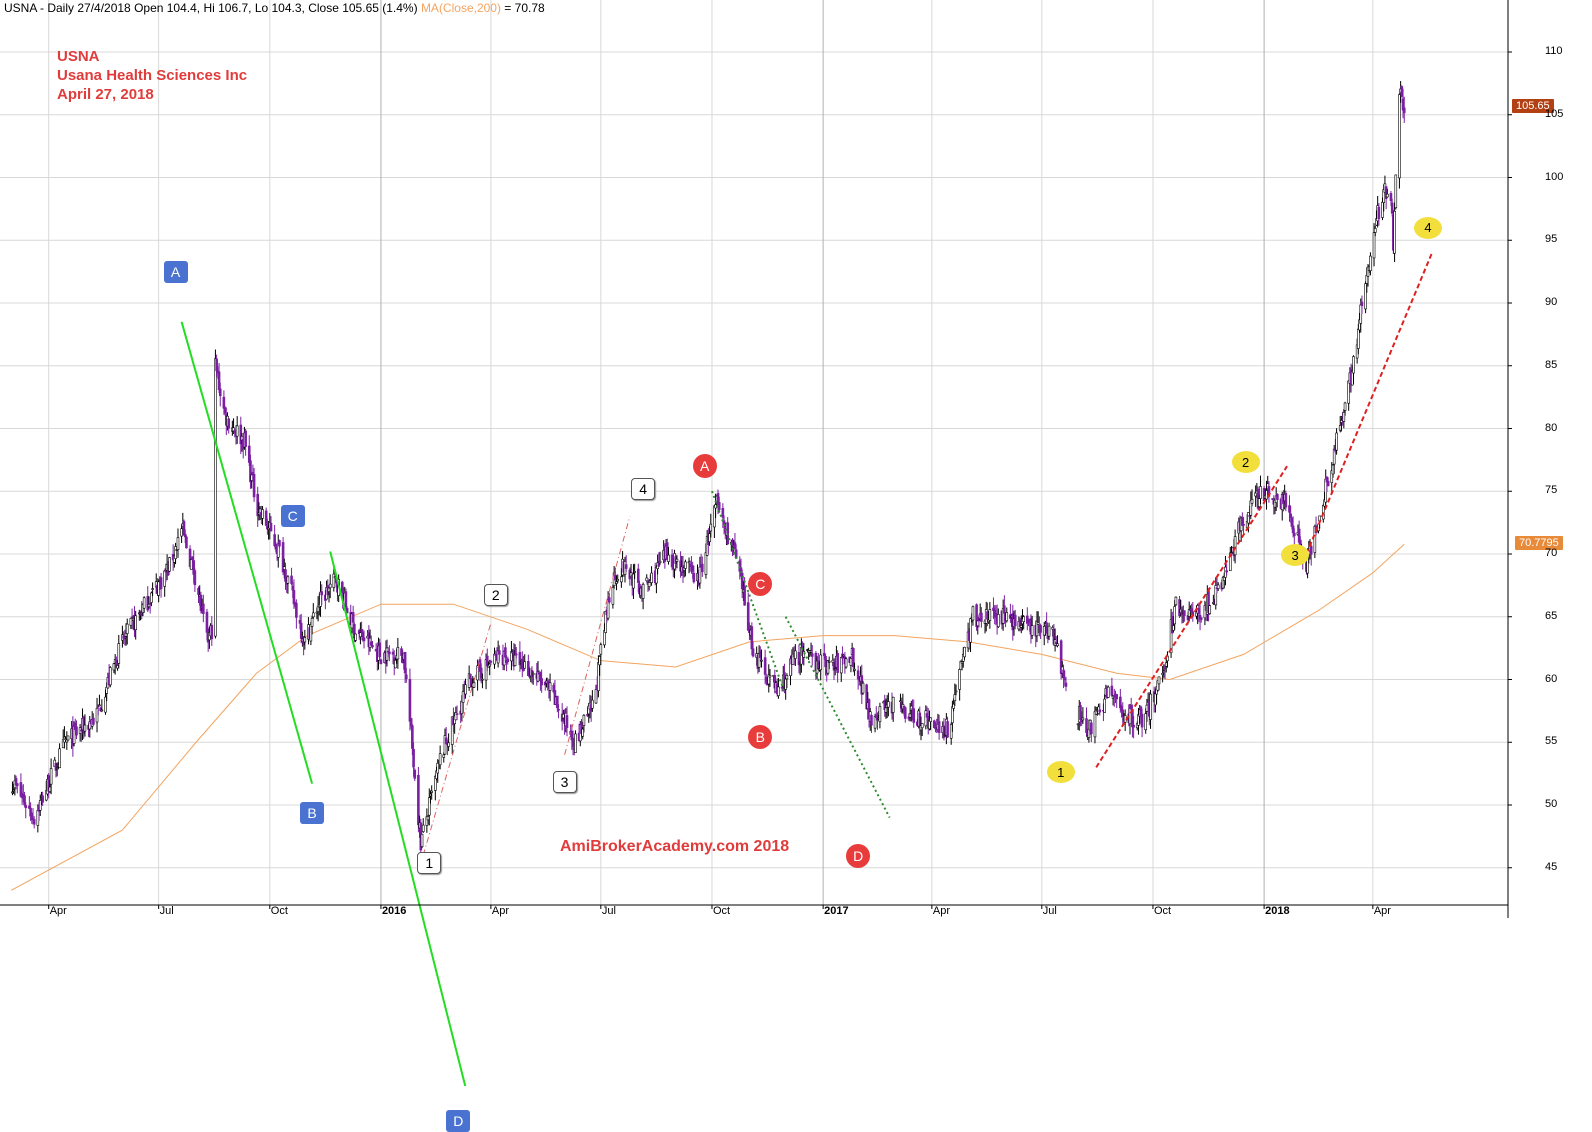  What do you see at coordinates (495, 595) in the screenshot?
I see `wave-marker-wht-2: 2` at bounding box center [495, 595].